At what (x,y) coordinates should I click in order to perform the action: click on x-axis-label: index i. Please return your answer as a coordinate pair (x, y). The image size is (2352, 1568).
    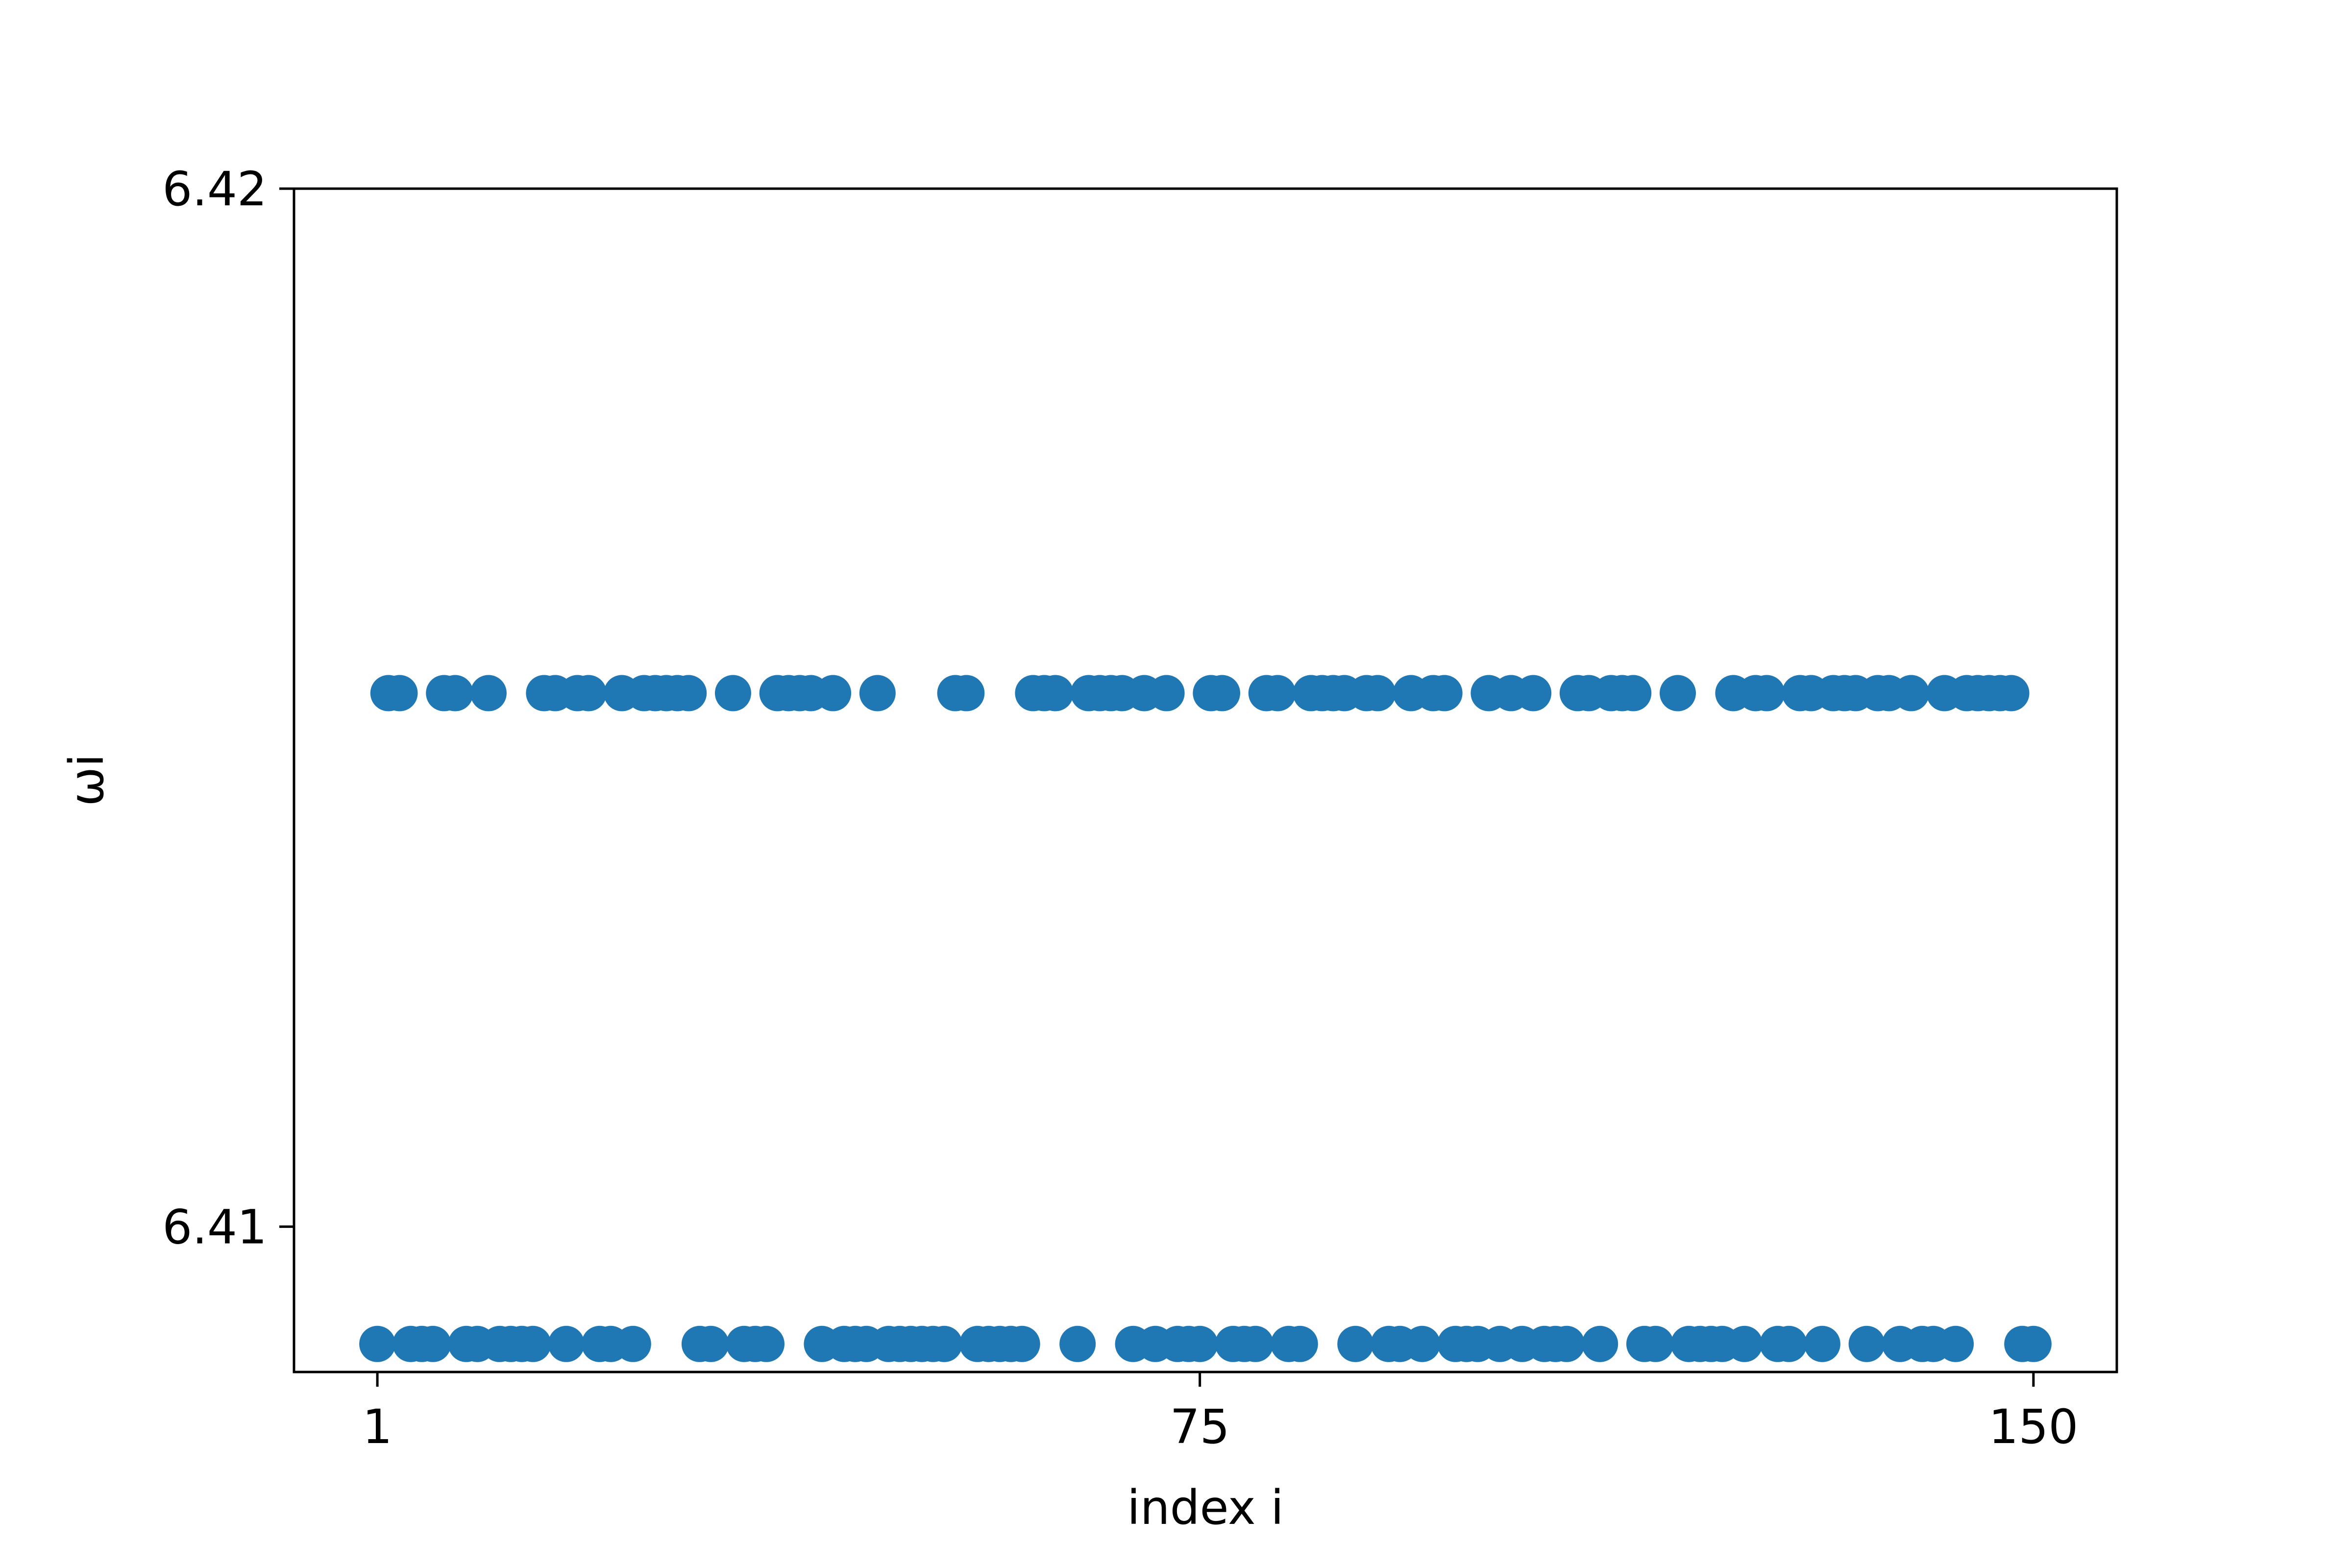
    Looking at the image, I should click on (1205, 1507).